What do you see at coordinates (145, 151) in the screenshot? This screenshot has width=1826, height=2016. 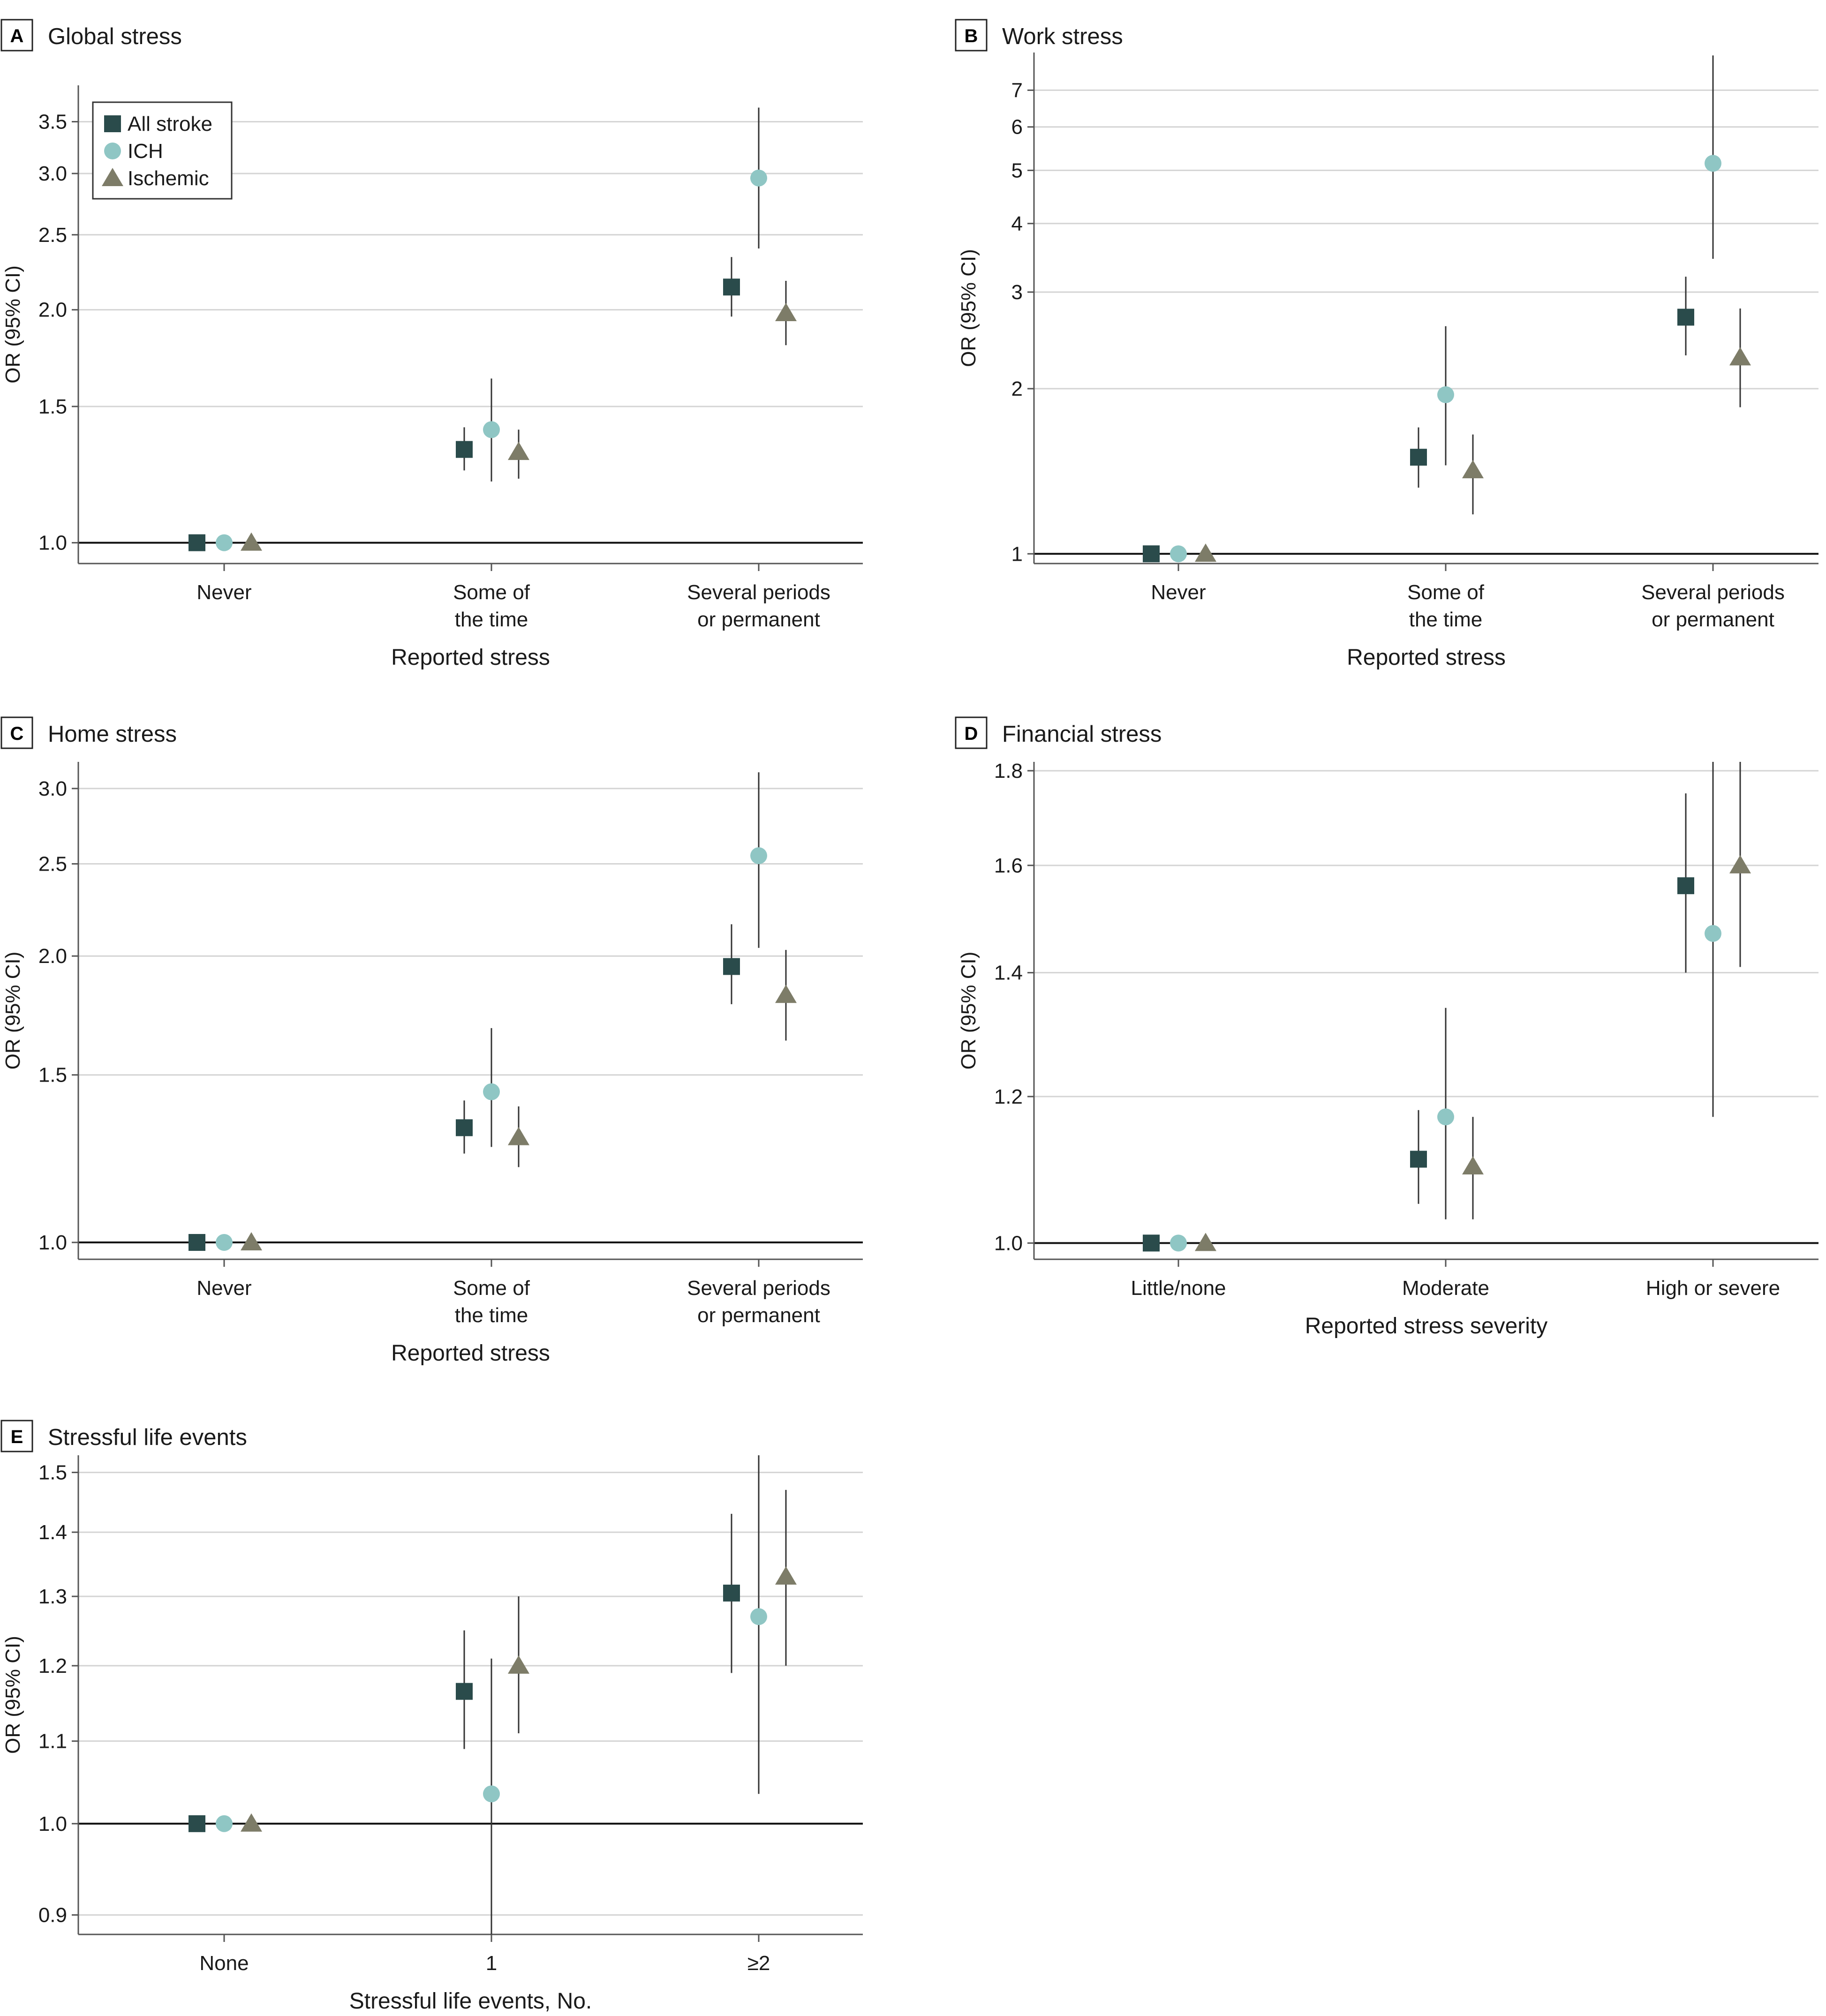 I see `legend-label: ICH` at bounding box center [145, 151].